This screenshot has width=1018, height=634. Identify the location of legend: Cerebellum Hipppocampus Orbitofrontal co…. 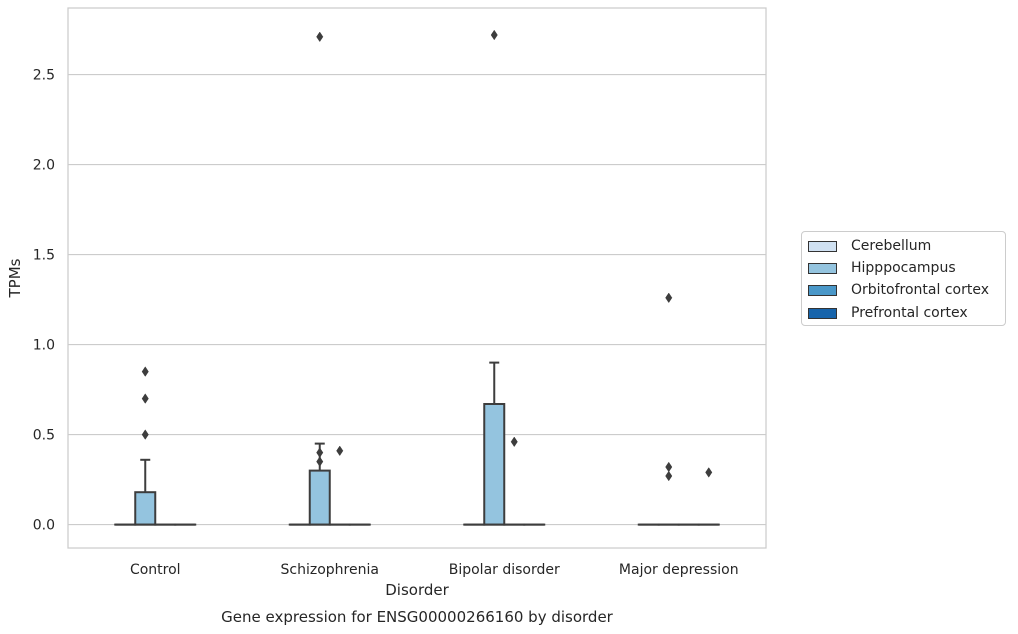
(903, 278).